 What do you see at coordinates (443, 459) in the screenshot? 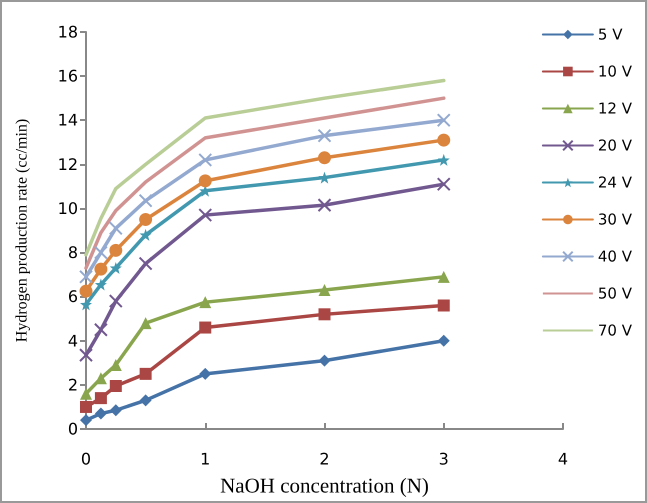
I see `x-tick-label: 3` at bounding box center [443, 459].